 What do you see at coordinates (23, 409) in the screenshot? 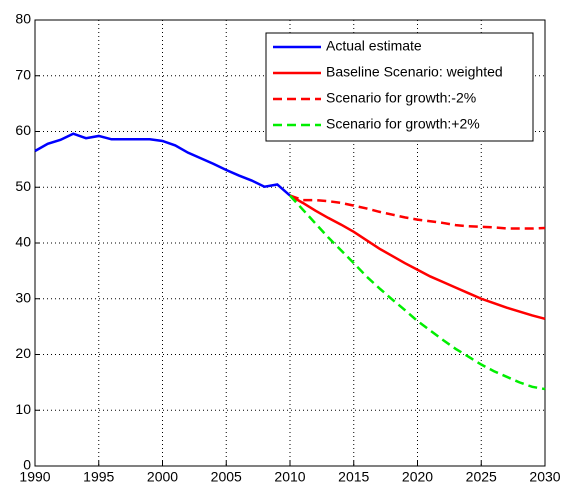
I see `y-tick-label: 10` at bounding box center [23, 409].